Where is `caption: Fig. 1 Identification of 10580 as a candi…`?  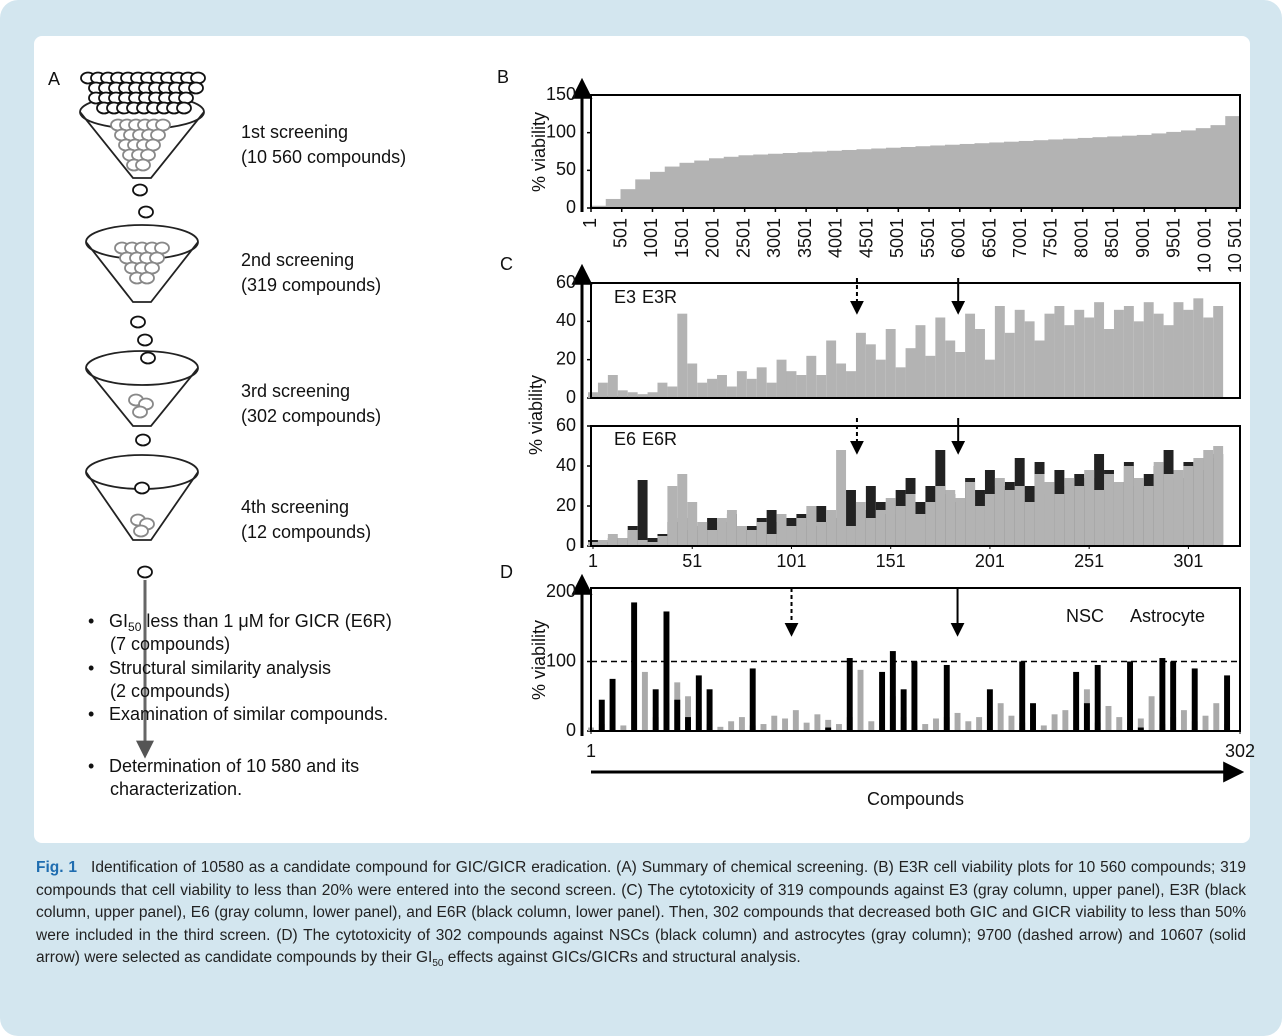 caption: Fig. 1 Identification of 10580 as a candi… is located at coordinates (641, 916).